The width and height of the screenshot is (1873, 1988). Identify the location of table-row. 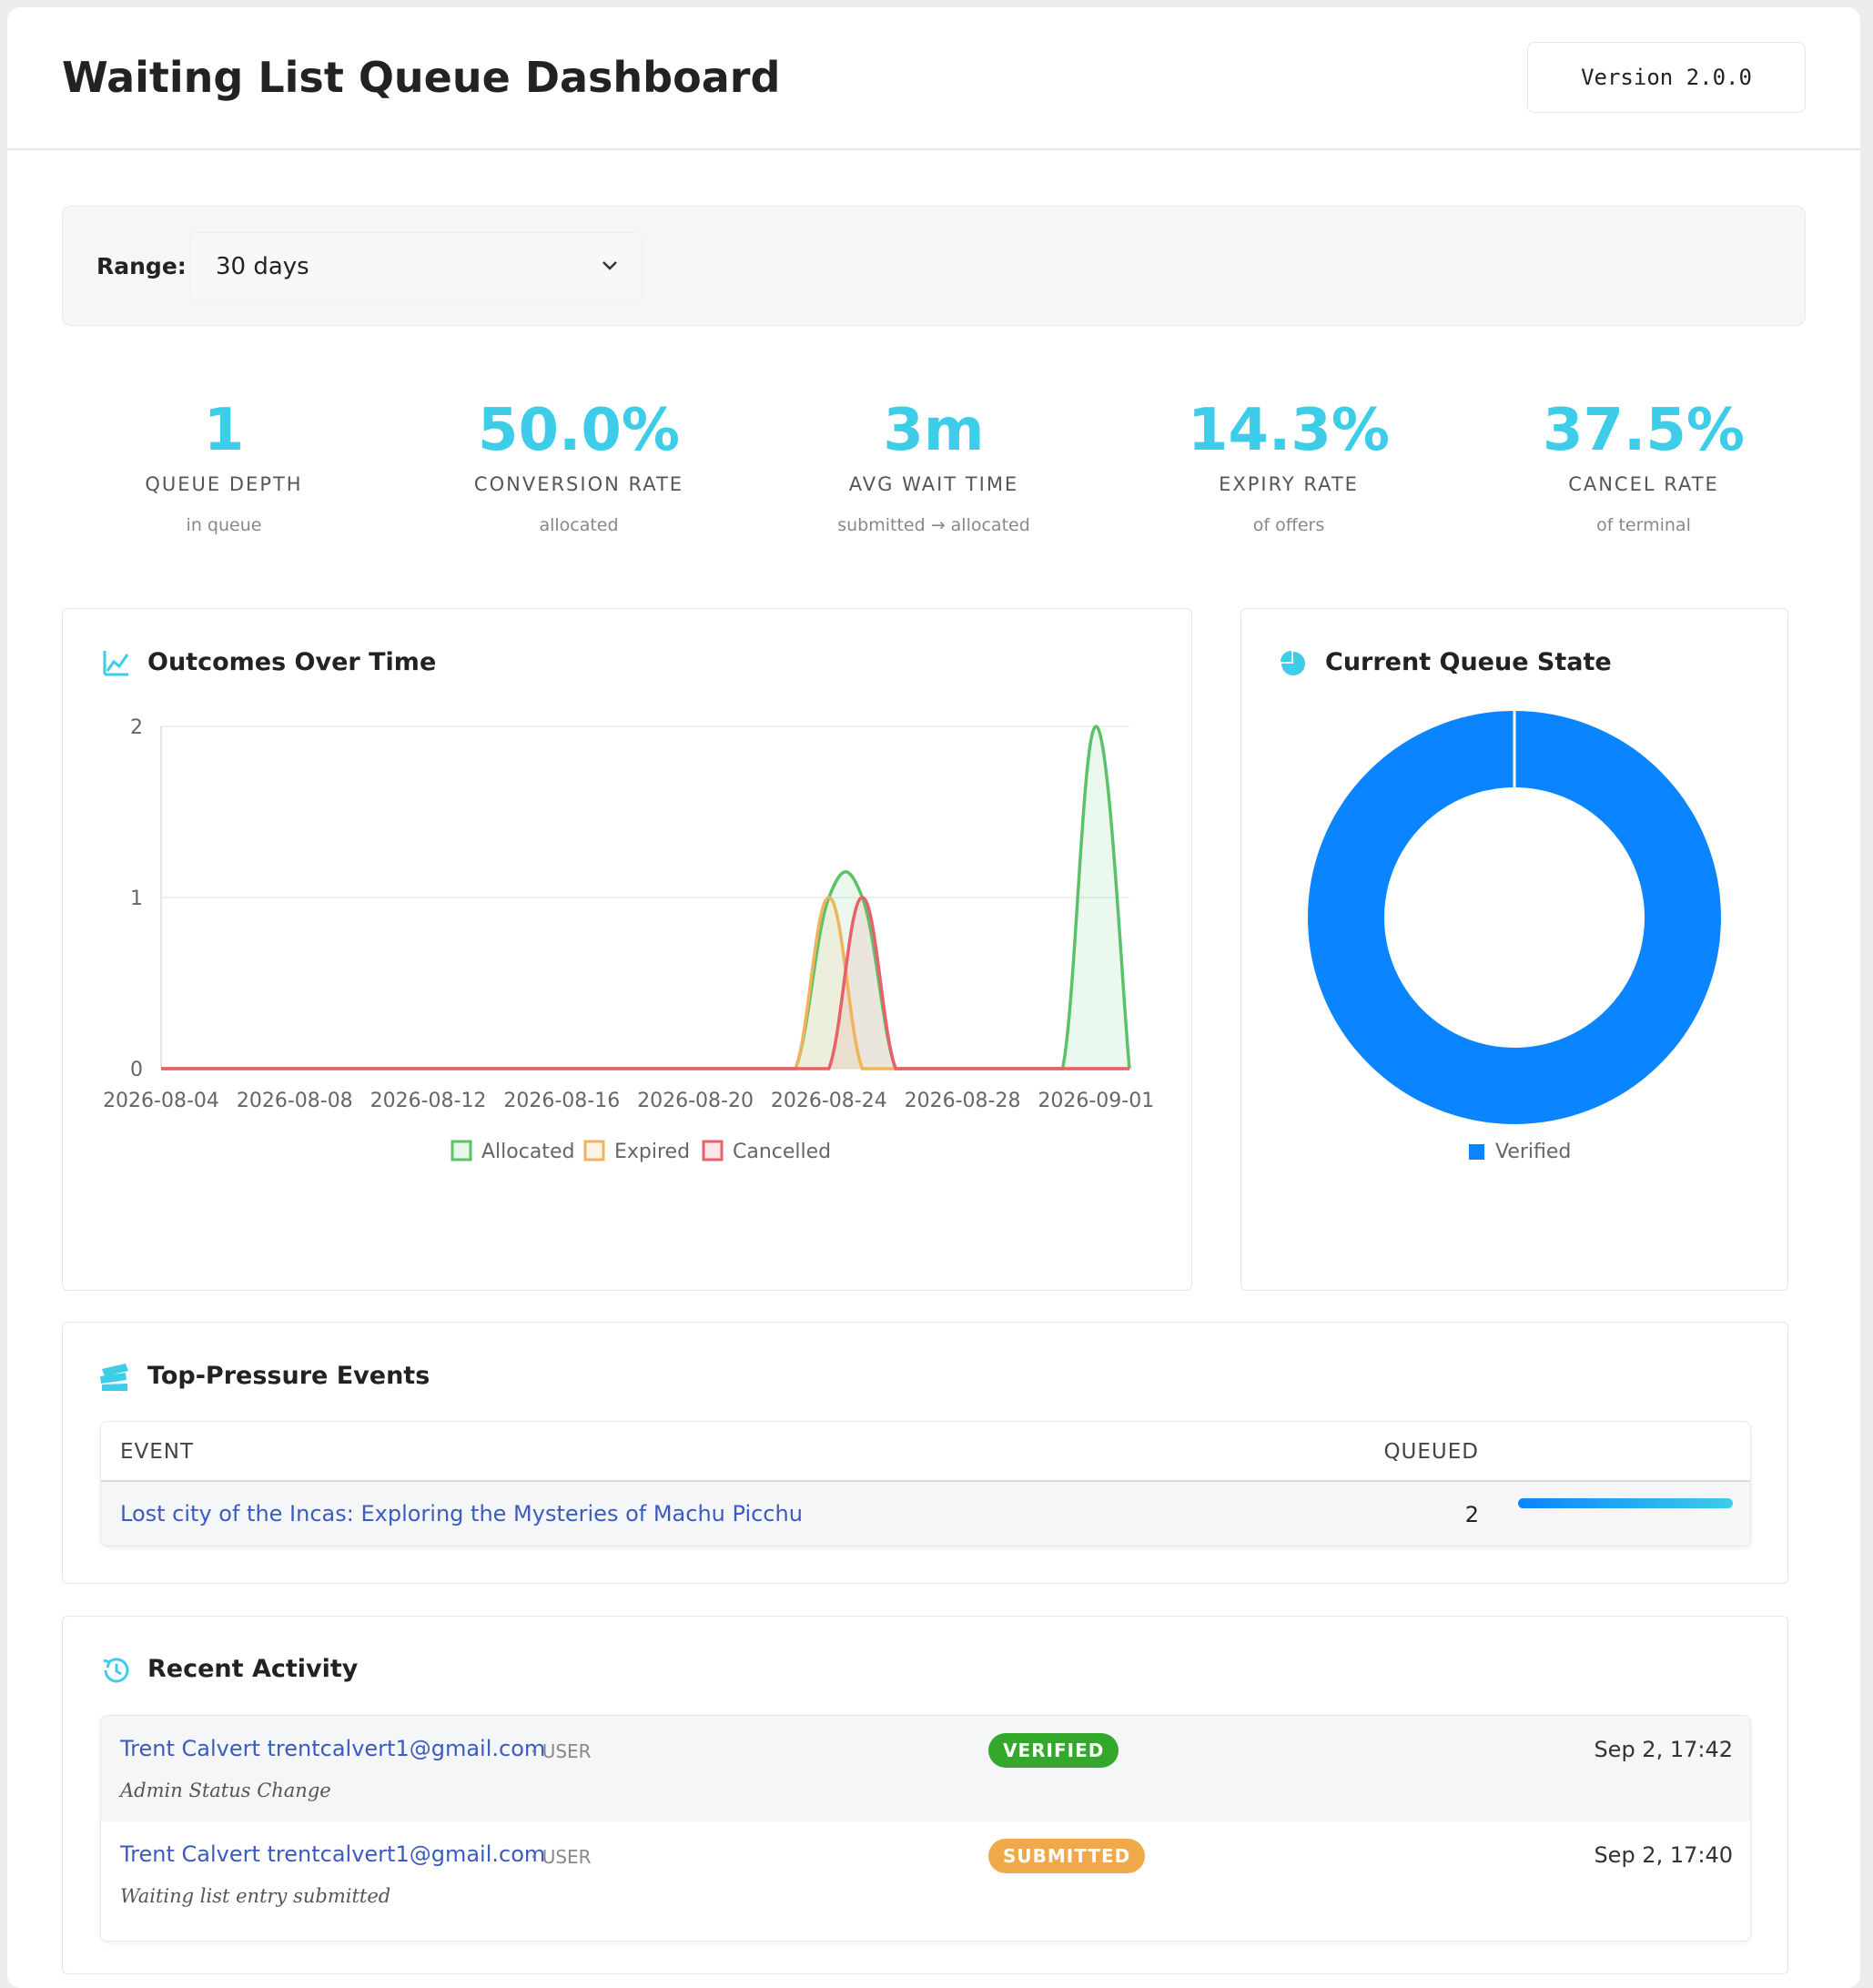
(925, 1514).